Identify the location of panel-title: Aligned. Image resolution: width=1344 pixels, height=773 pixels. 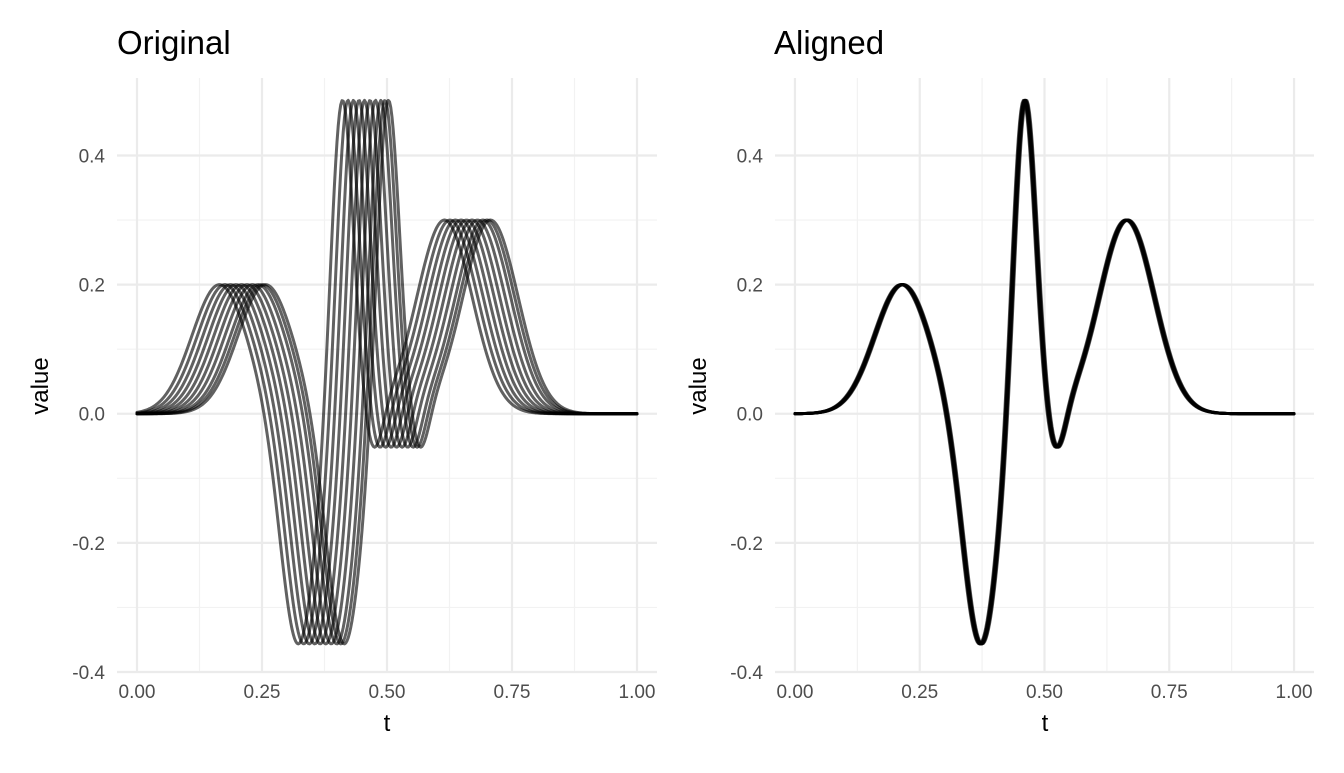
(829, 42).